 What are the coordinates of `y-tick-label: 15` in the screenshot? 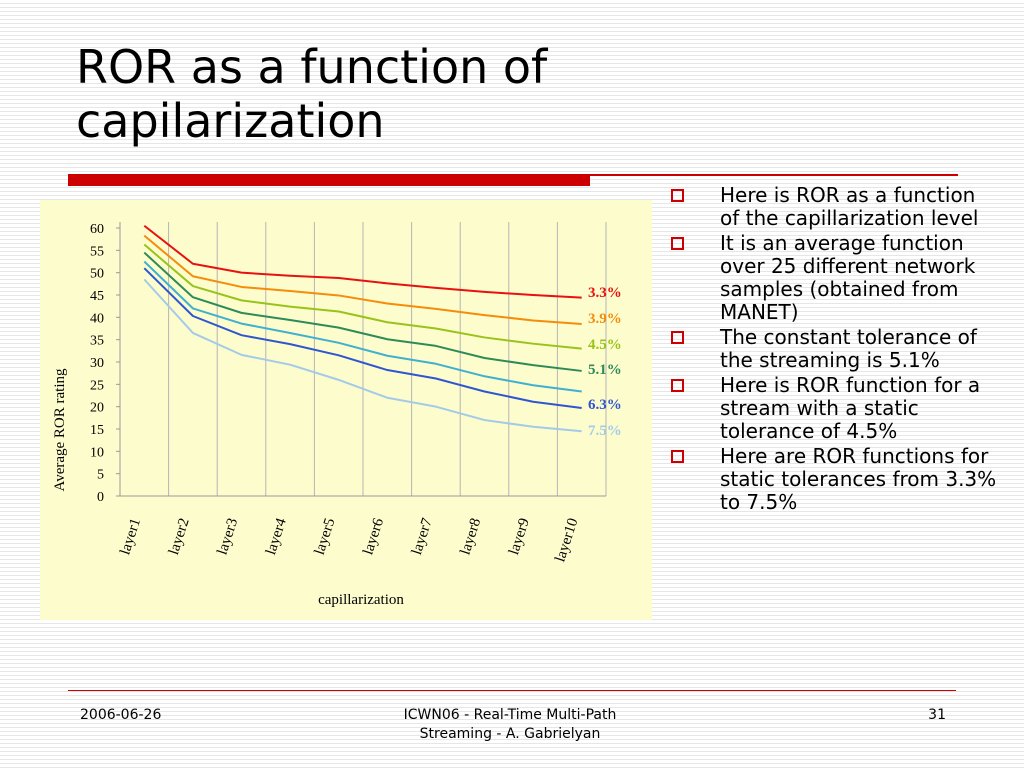 It's located at (97, 430).